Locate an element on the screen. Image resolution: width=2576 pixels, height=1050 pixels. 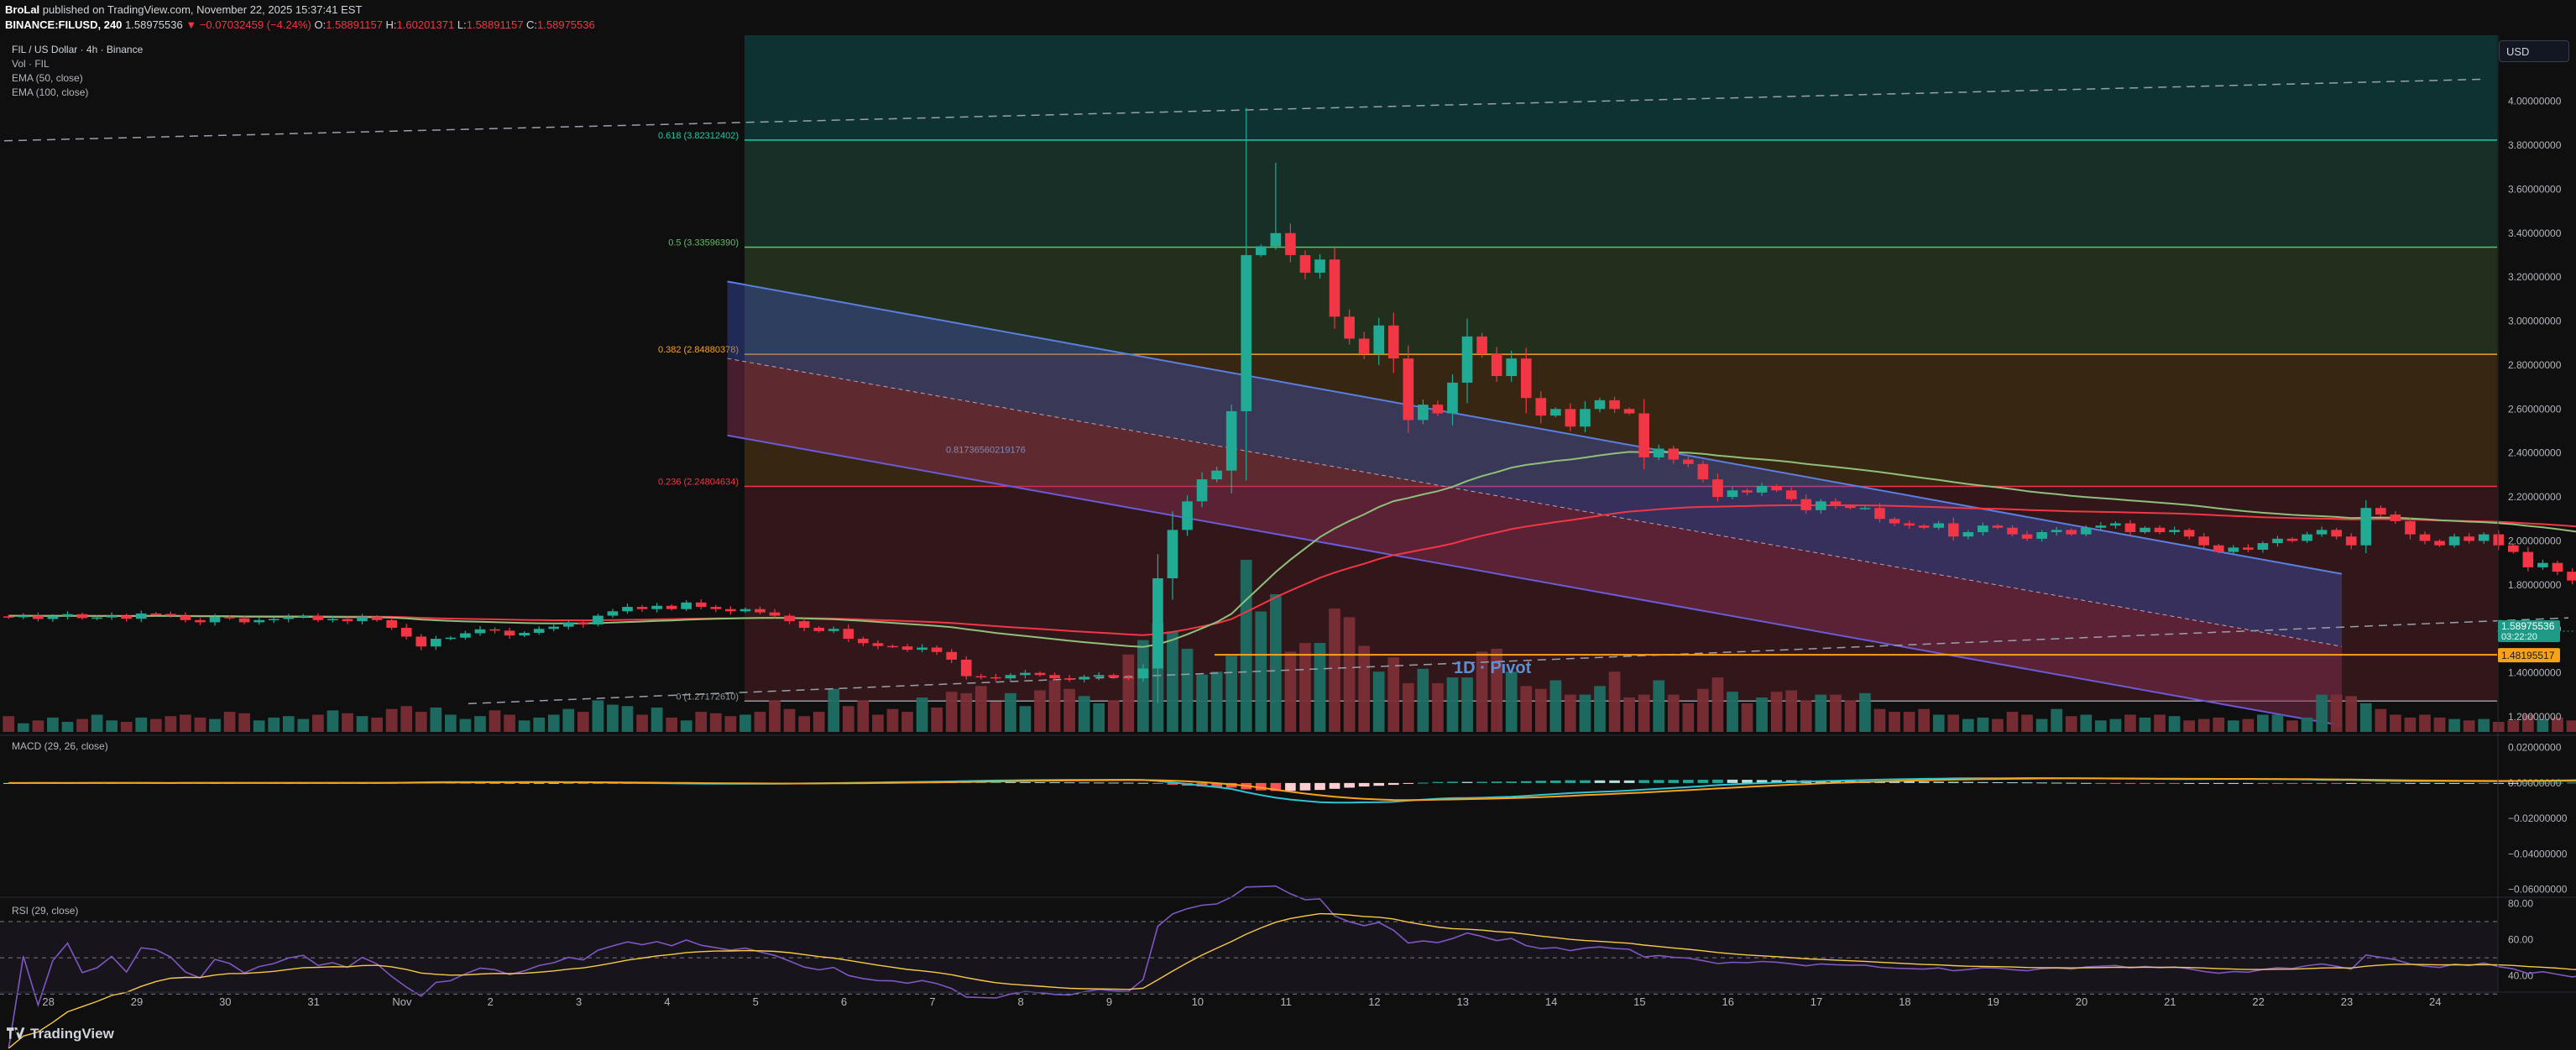
time-axis-tick: Nov is located at coordinates (402, 1001).